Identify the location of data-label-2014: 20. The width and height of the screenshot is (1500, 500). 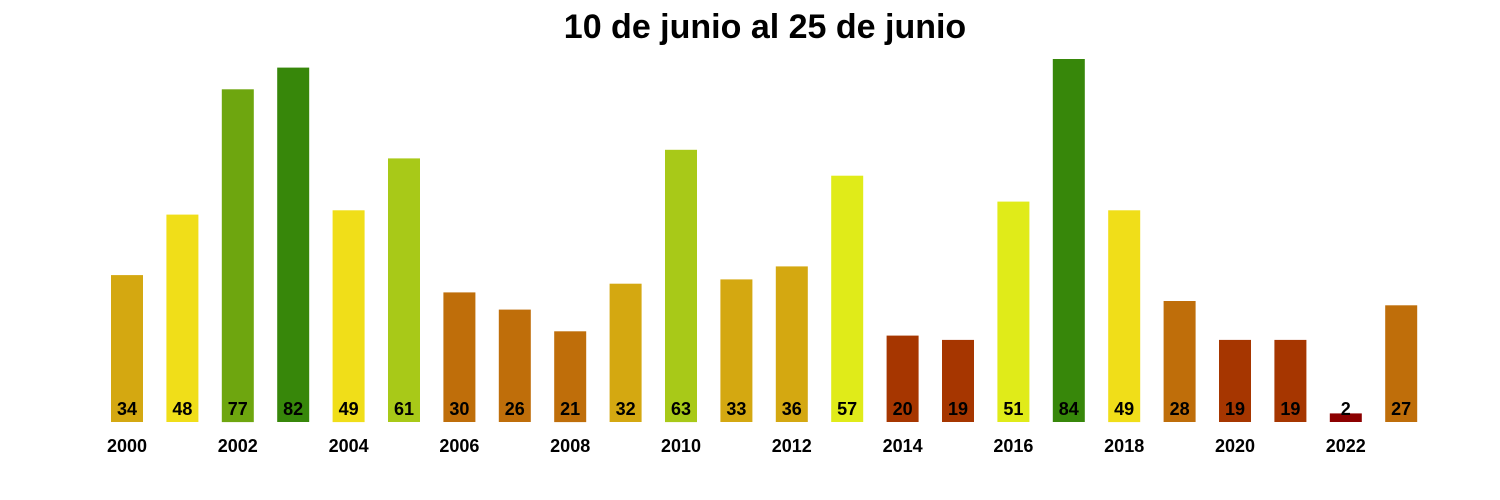
(903, 409).